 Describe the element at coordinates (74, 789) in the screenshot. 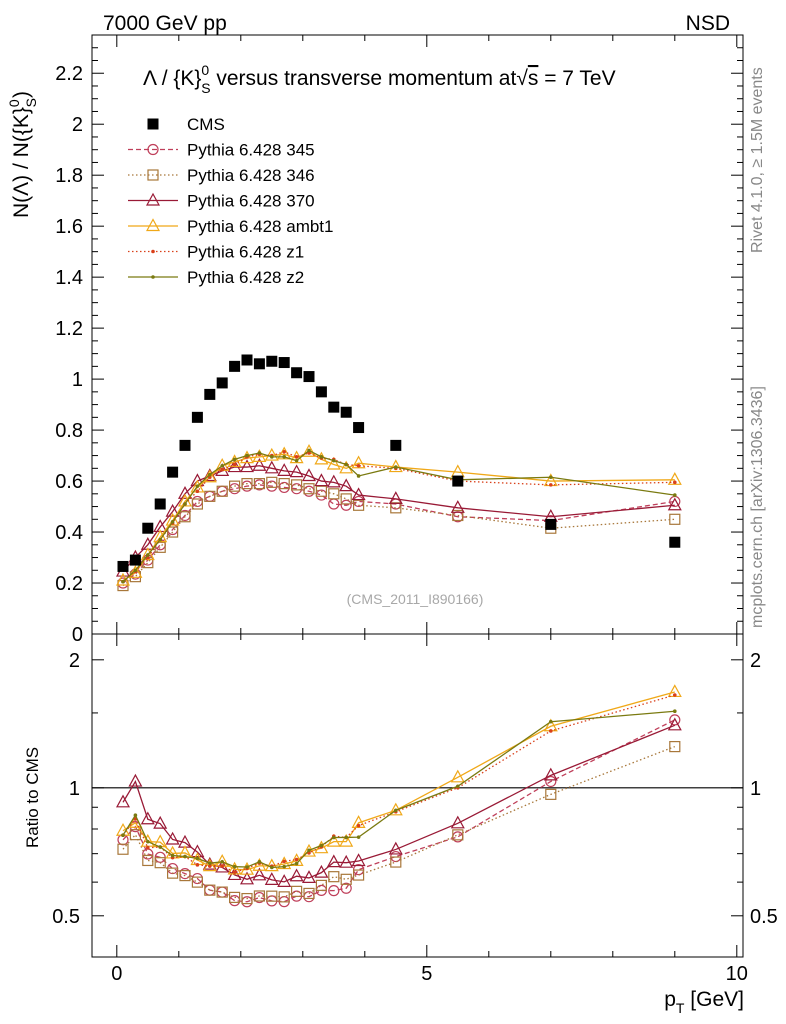

I see `ratio-tick-label: 1` at that location.